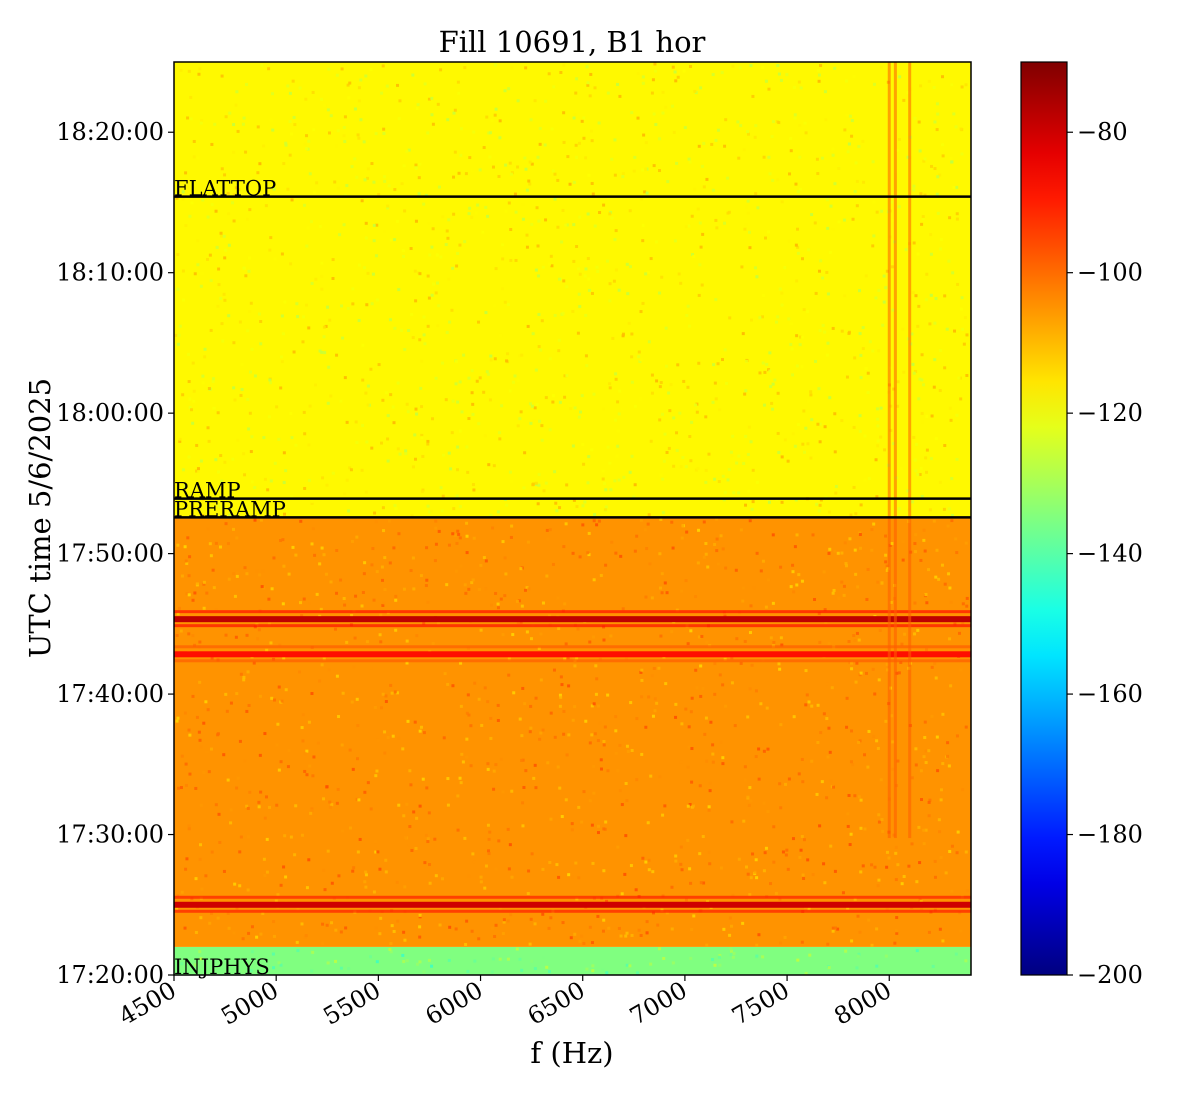  I want to click on x-tick-label: 6000, so click(454, 1003).